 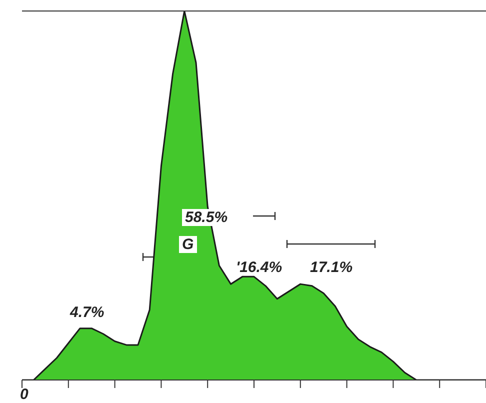 What do you see at coordinates (87, 312) in the screenshot?
I see `annotation: 4.7%` at bounding box center [87, 312].